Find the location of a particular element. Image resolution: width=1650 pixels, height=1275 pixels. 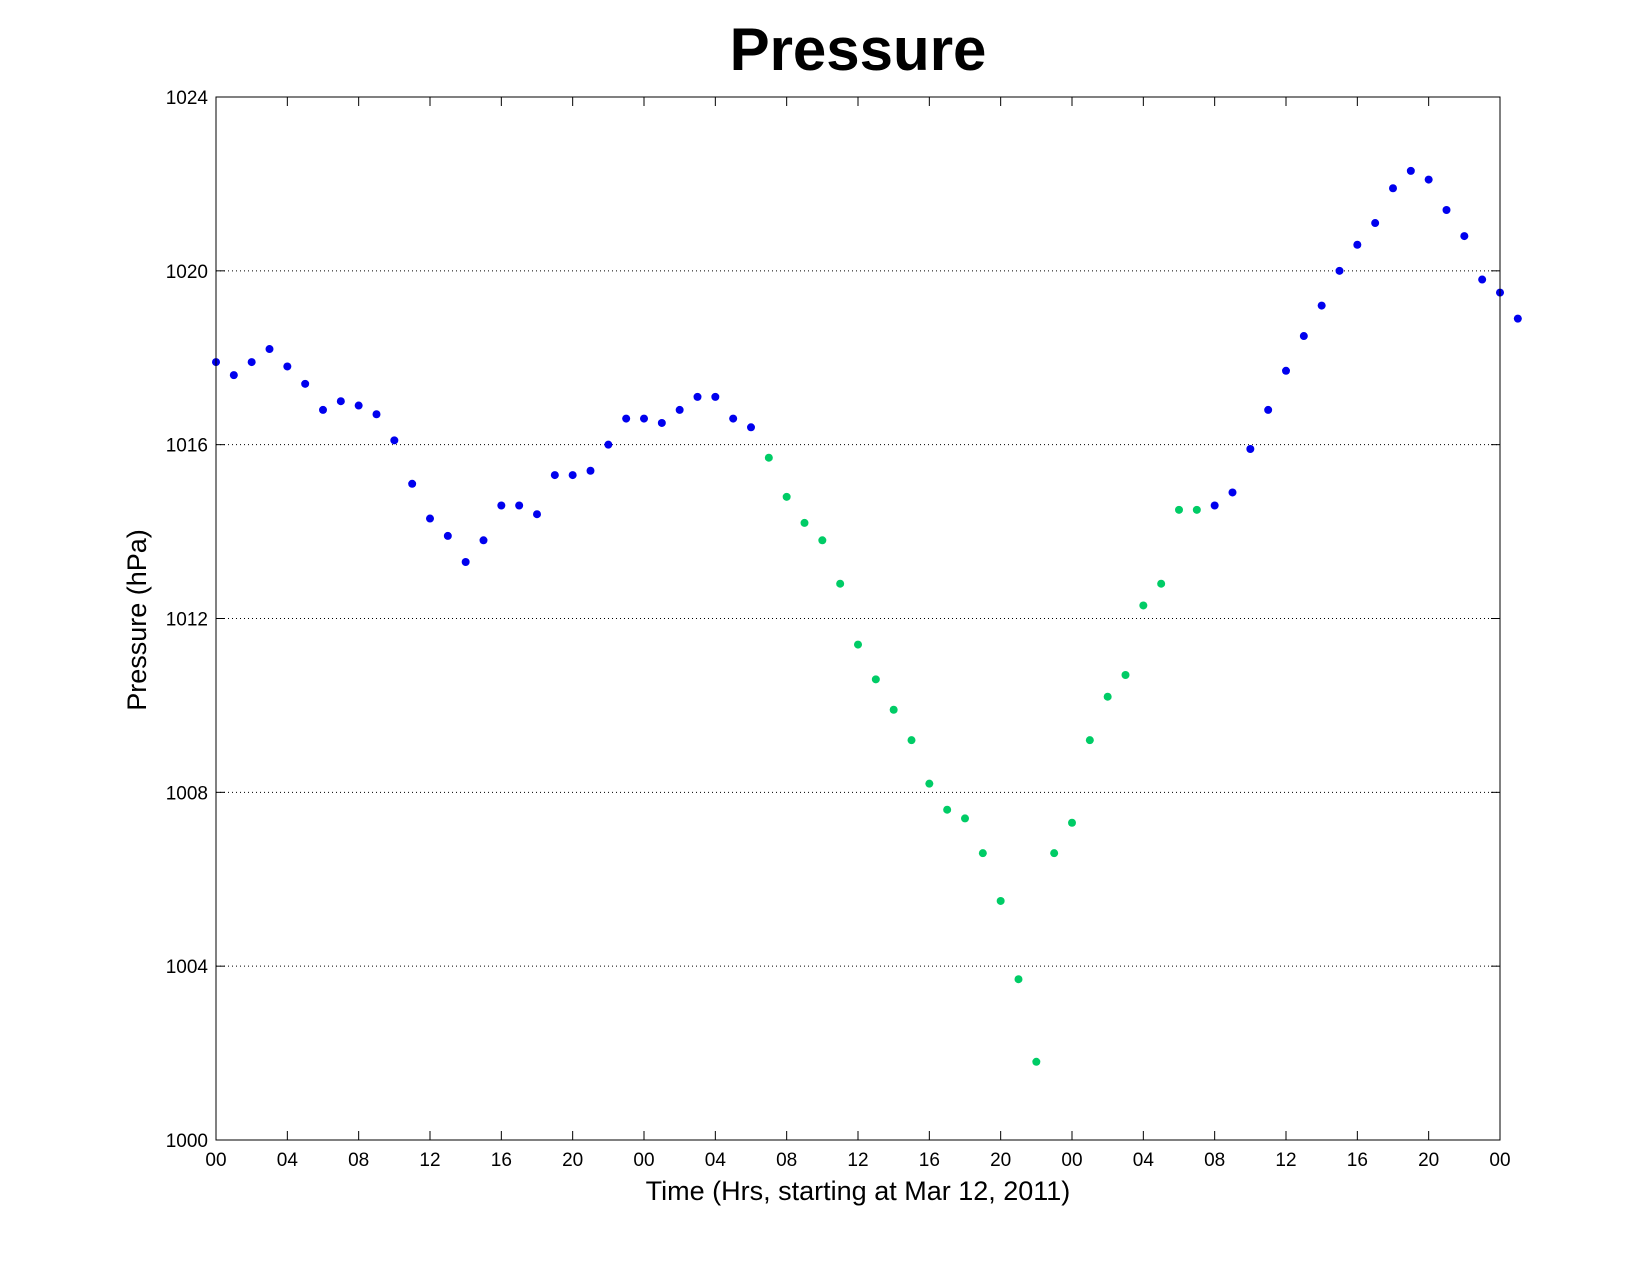

y-tick-label: 1008 is located at coordinates (187, 793).